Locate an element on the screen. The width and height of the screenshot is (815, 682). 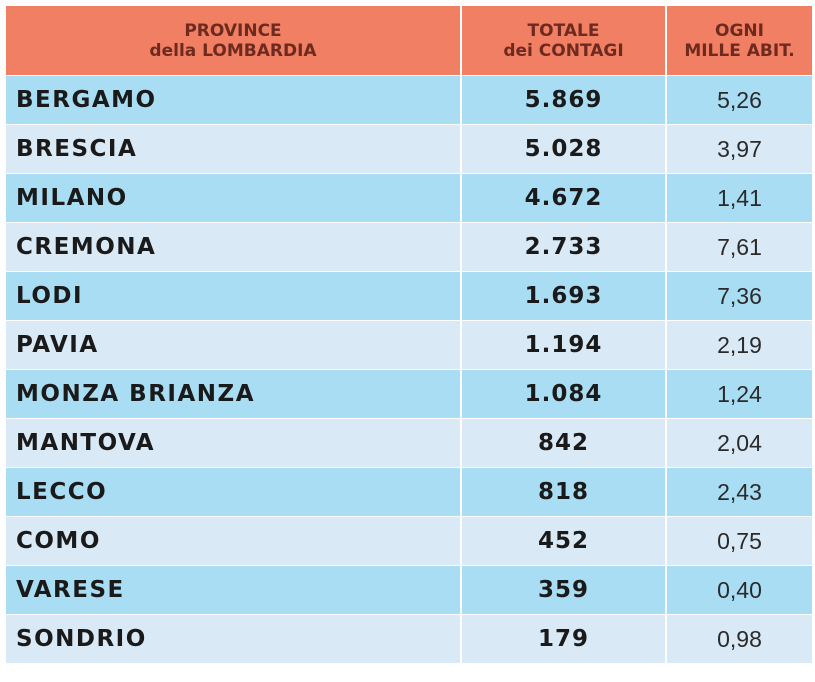
total-cases: 359 is located at coordinates (564, 590).